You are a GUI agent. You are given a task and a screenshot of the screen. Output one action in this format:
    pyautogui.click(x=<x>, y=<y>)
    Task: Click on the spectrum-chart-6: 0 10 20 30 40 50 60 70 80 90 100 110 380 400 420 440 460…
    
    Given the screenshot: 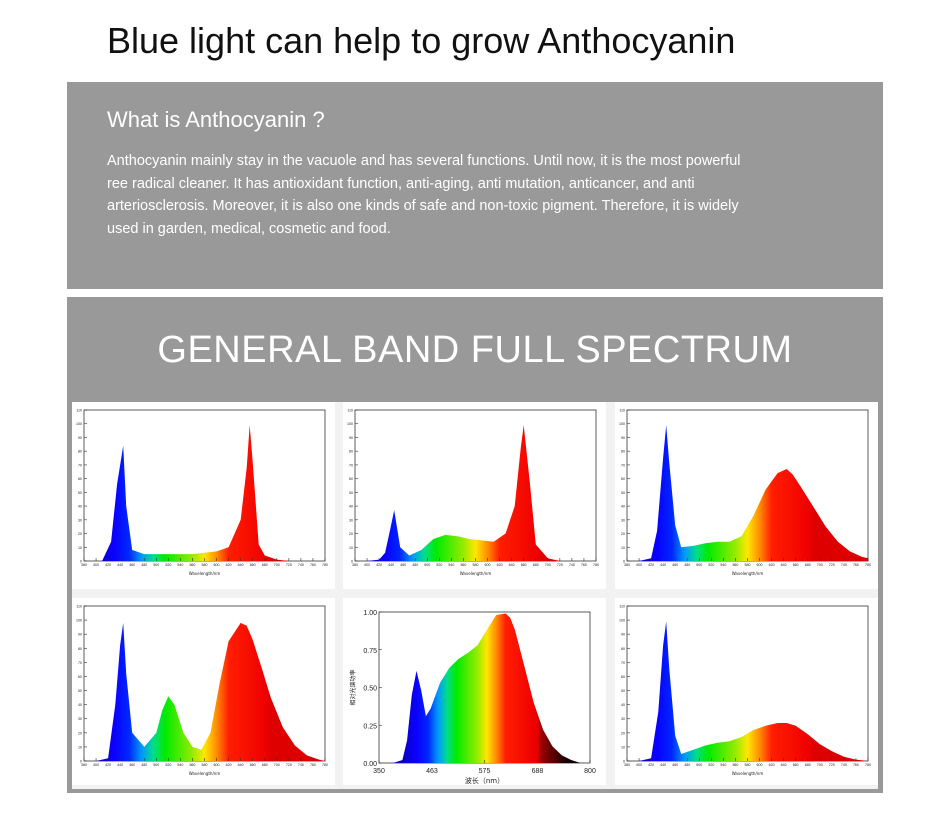 What is the action you would take?
    pyautogui.click(x=746, y=691)
    